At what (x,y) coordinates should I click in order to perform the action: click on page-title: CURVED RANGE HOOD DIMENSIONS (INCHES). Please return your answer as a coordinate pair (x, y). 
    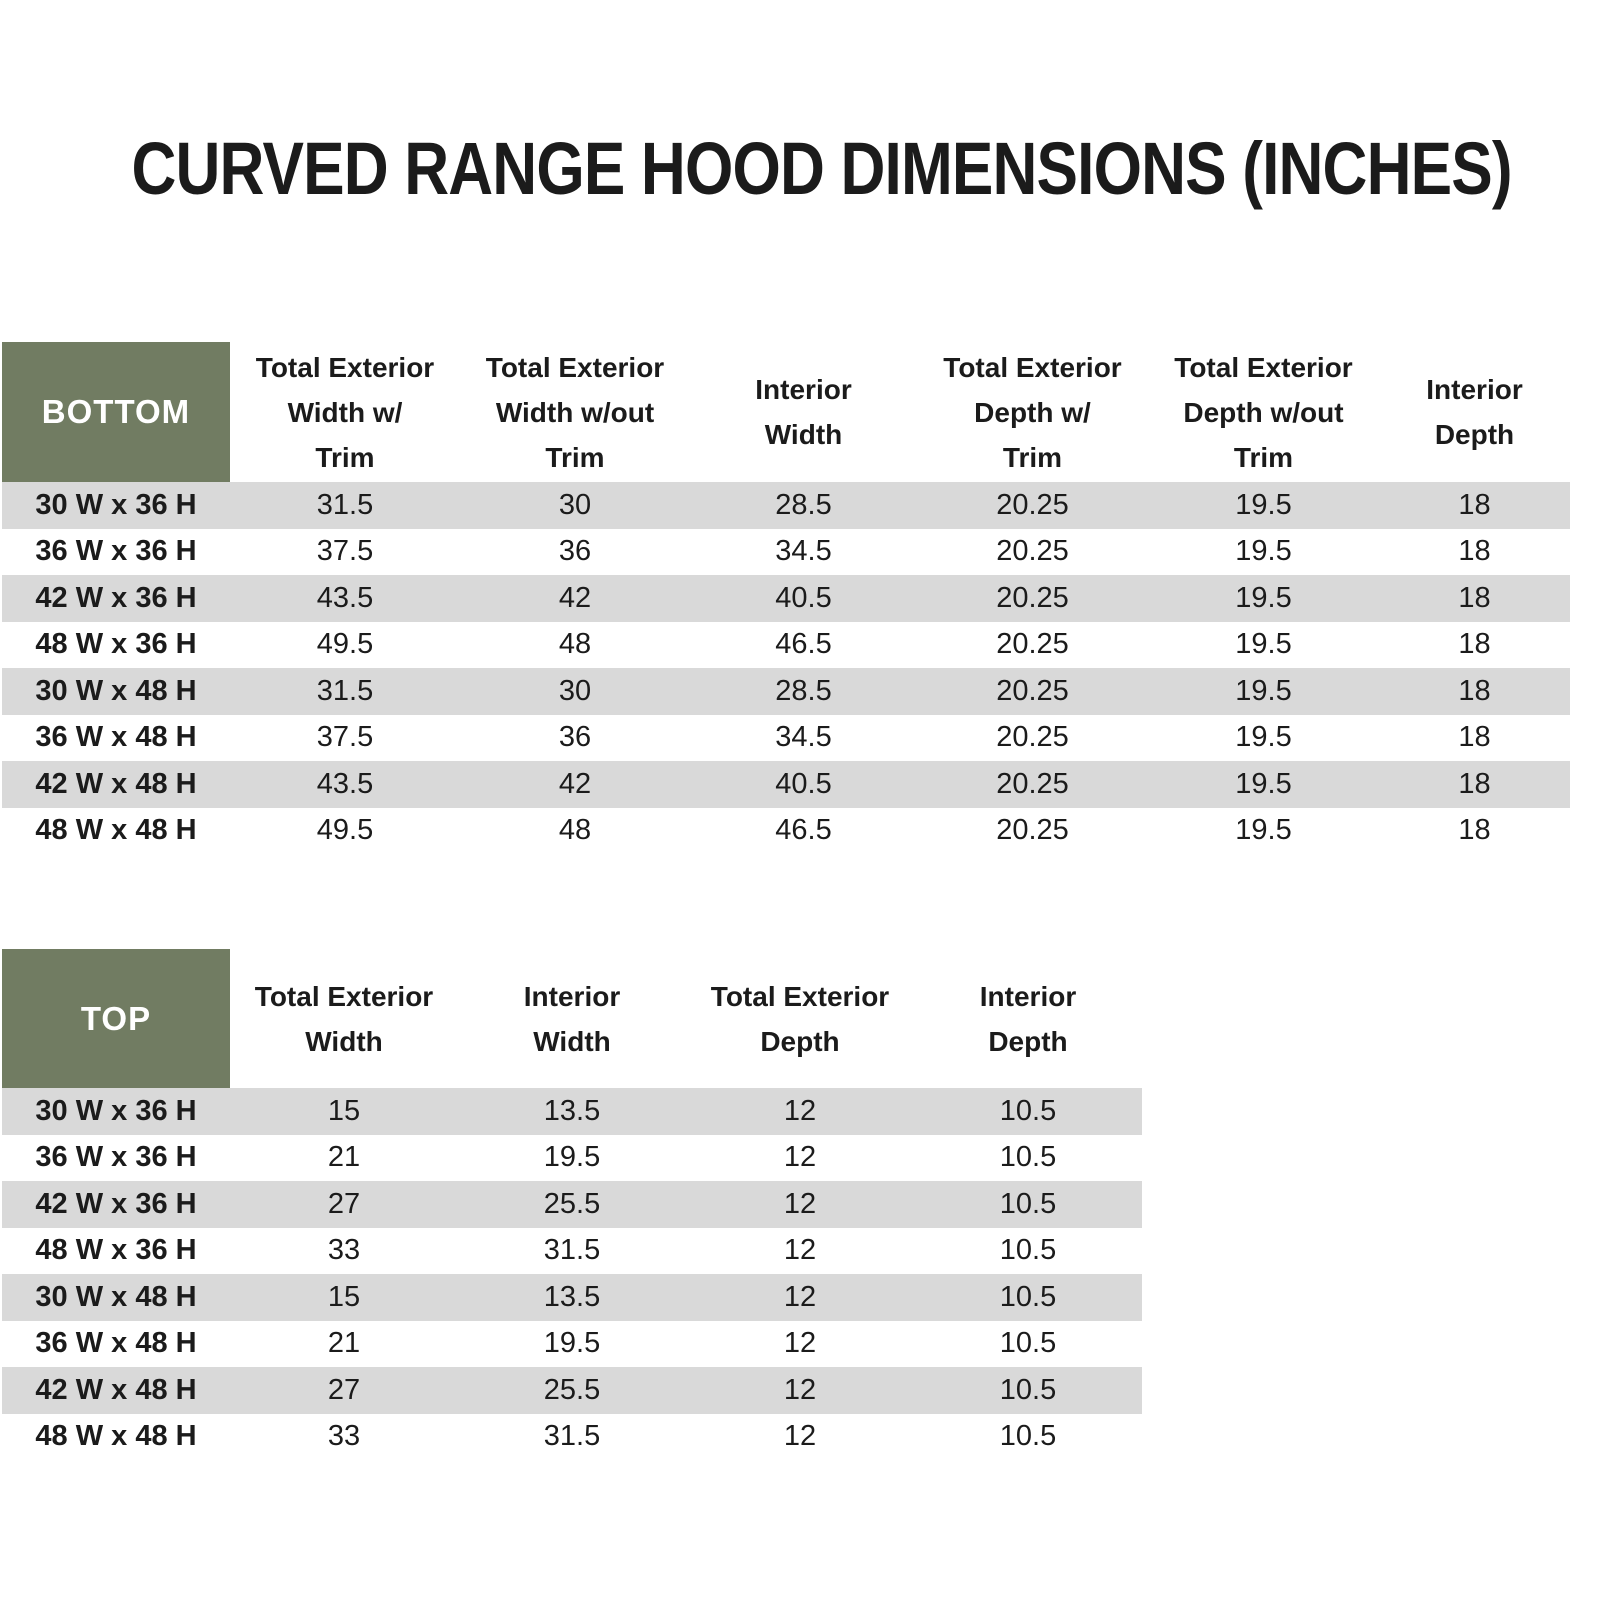
    Looking at the image, I should click on (800, 168).